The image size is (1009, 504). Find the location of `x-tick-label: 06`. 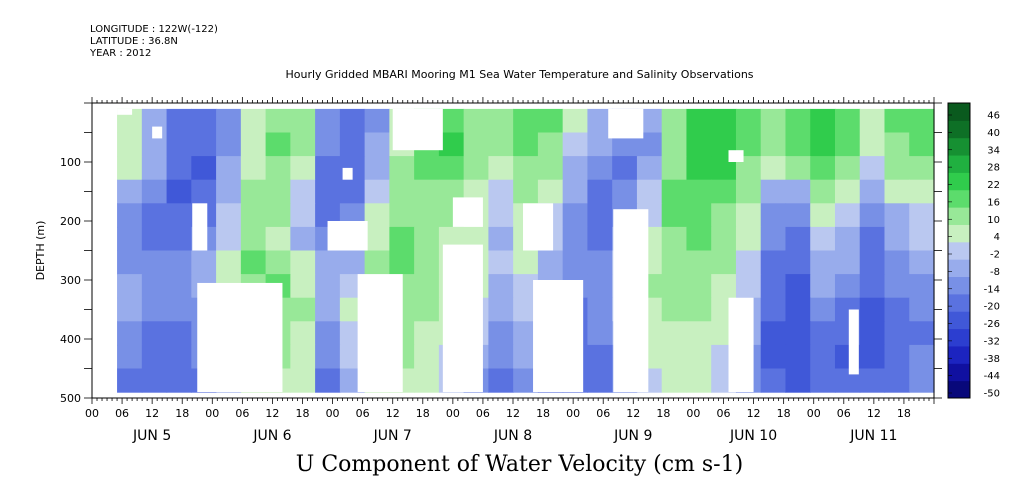

x-tick-label: 06 is located at coordinates (363, 413).